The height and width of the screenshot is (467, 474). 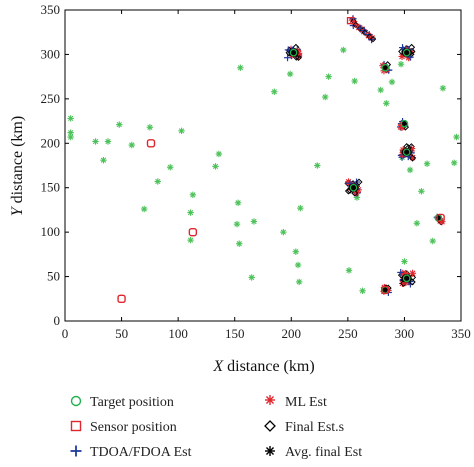 I want to click on y-tick-label: 100, so click(x=51, y=231).